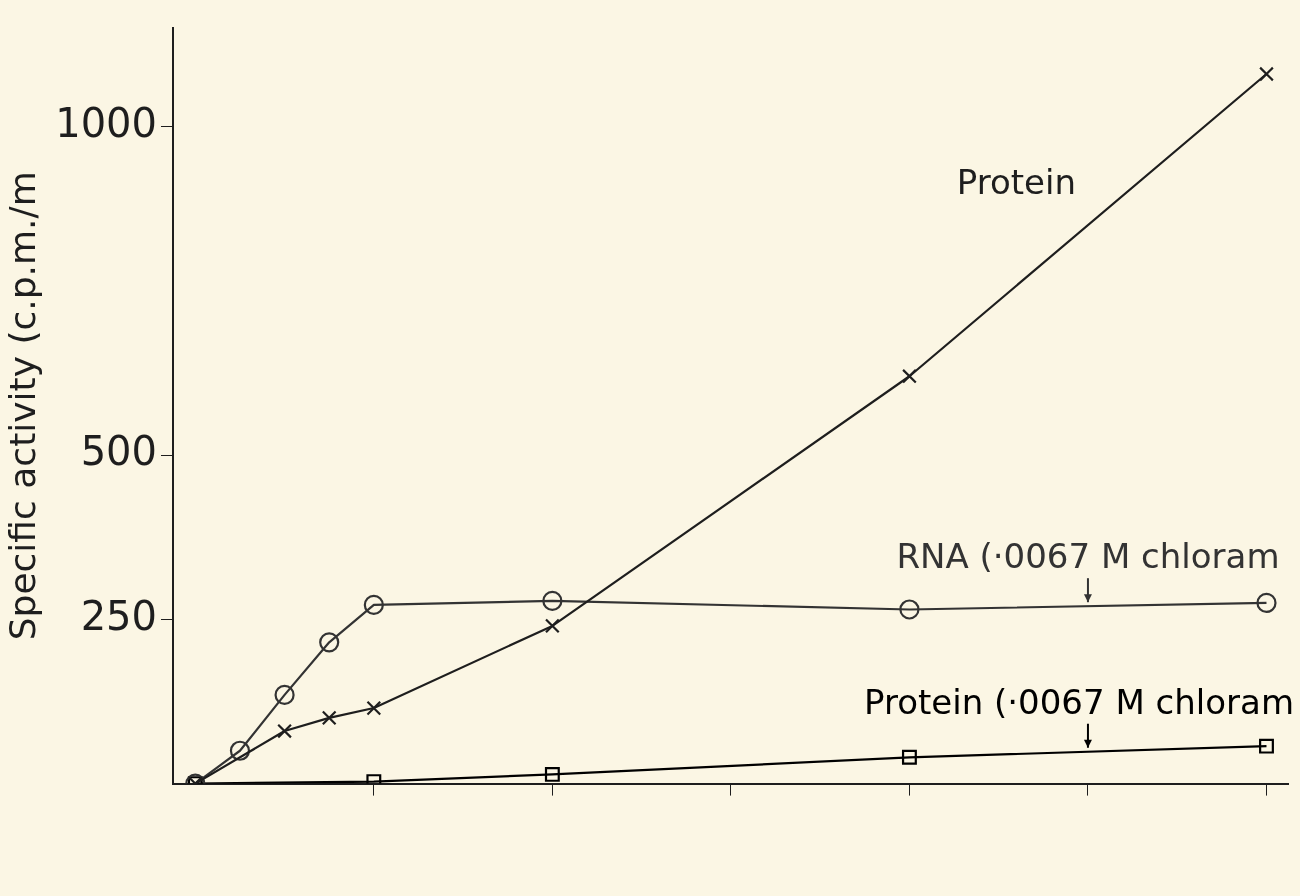 The image size is (1300, 896). I want to click on y-tick-label: 500, so click(118, 451).